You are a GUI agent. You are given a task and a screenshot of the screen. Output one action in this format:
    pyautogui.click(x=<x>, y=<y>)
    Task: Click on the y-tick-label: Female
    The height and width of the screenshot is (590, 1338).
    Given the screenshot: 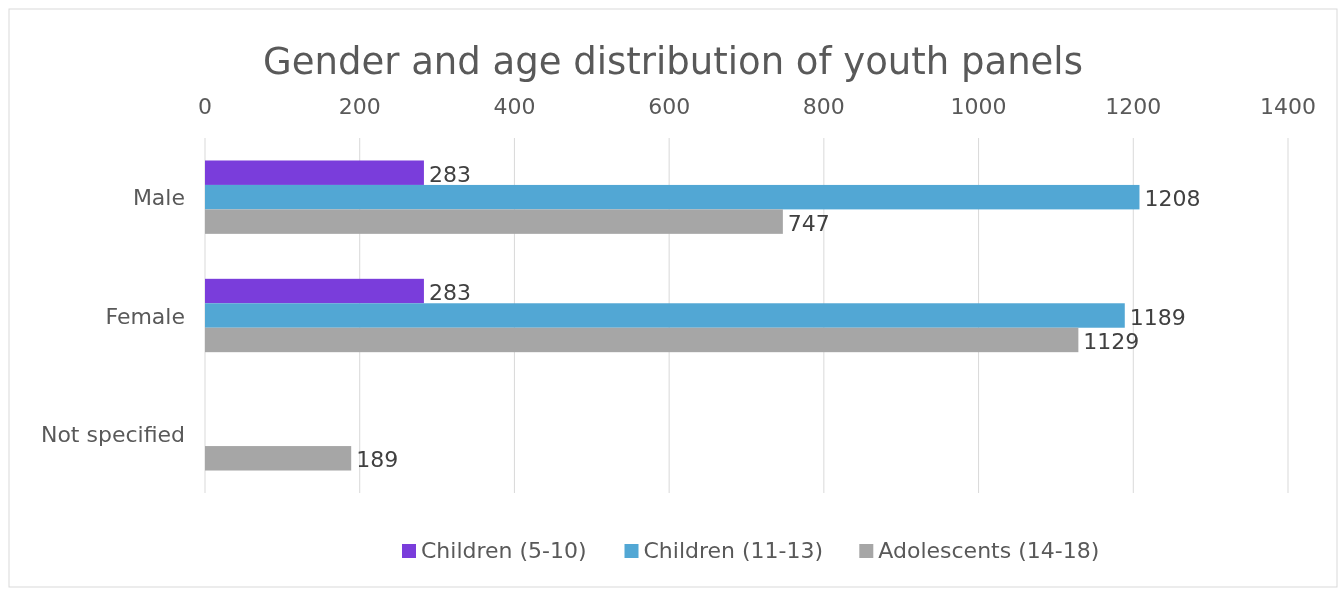 What is the action you would take?
    pyautogui.click(x=145, y=316)
    